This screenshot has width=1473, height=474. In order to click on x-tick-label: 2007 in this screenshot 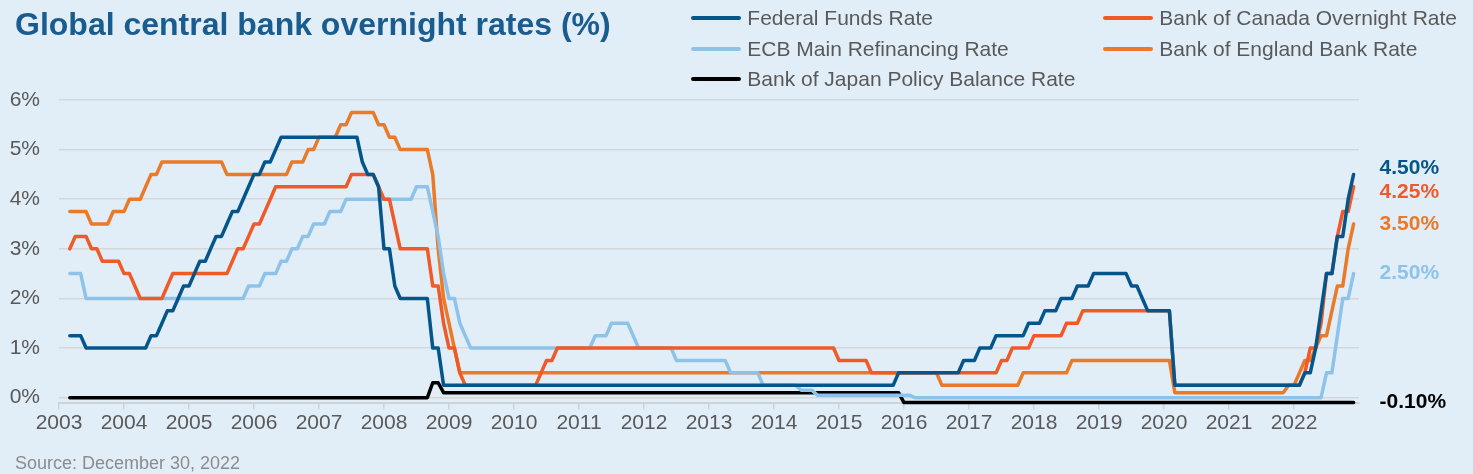, I will do `click(319, 421)`.